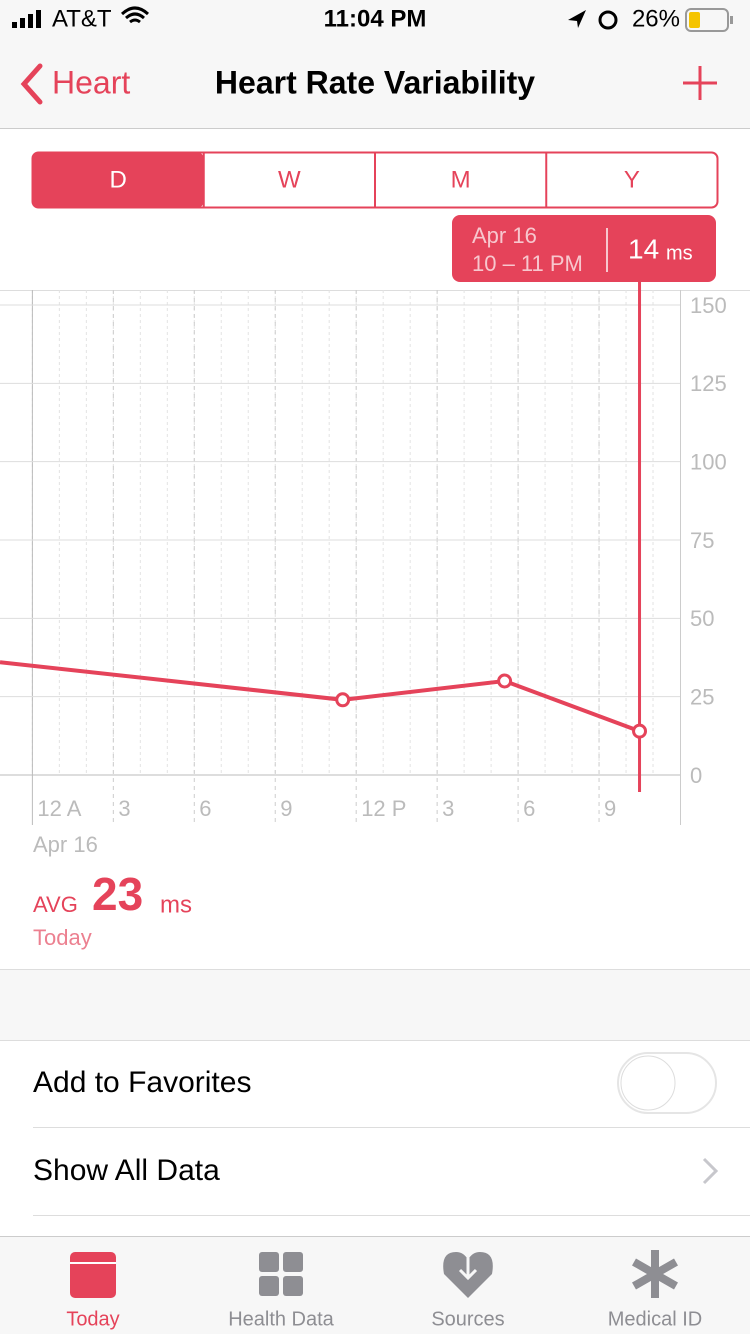  What do you see at coordinates (577, 19) in the screenshot?
I see `location-icon` at bounding box center [577, 19].